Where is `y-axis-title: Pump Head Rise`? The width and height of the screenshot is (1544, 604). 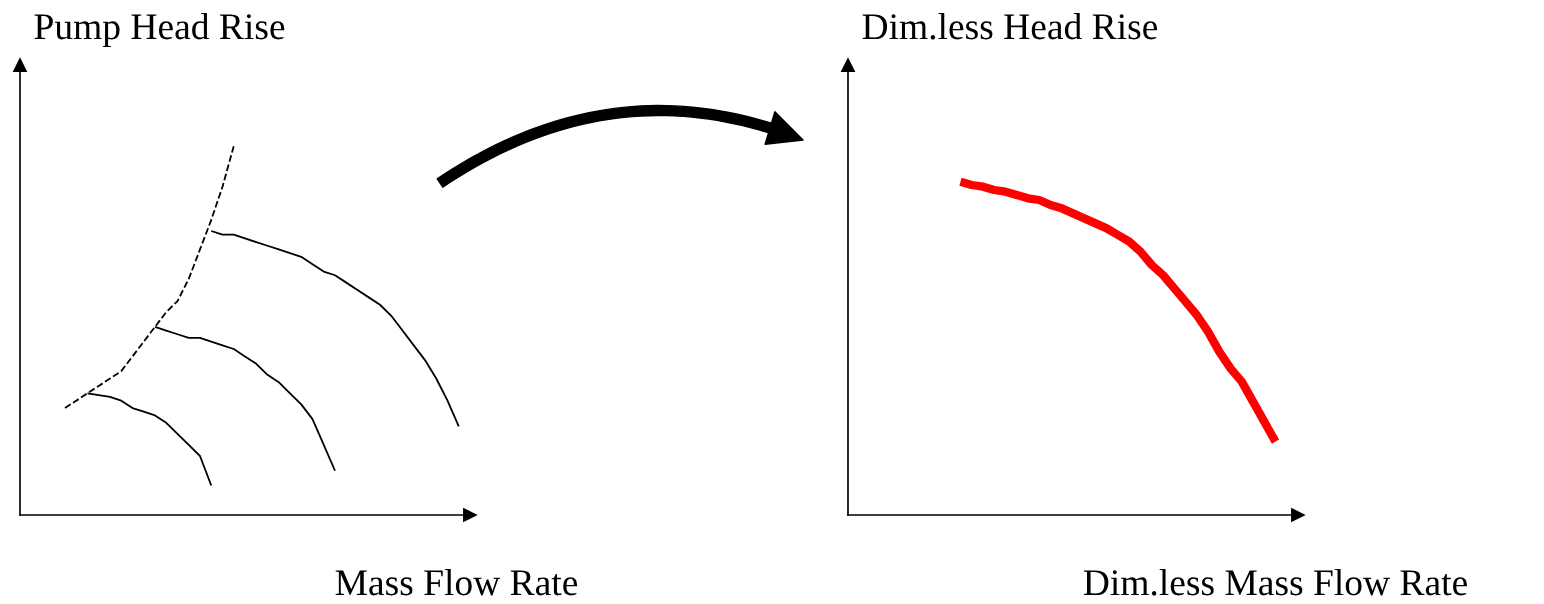 y-axis-title: Pump Head Rise is located at coordinates (159, 29).